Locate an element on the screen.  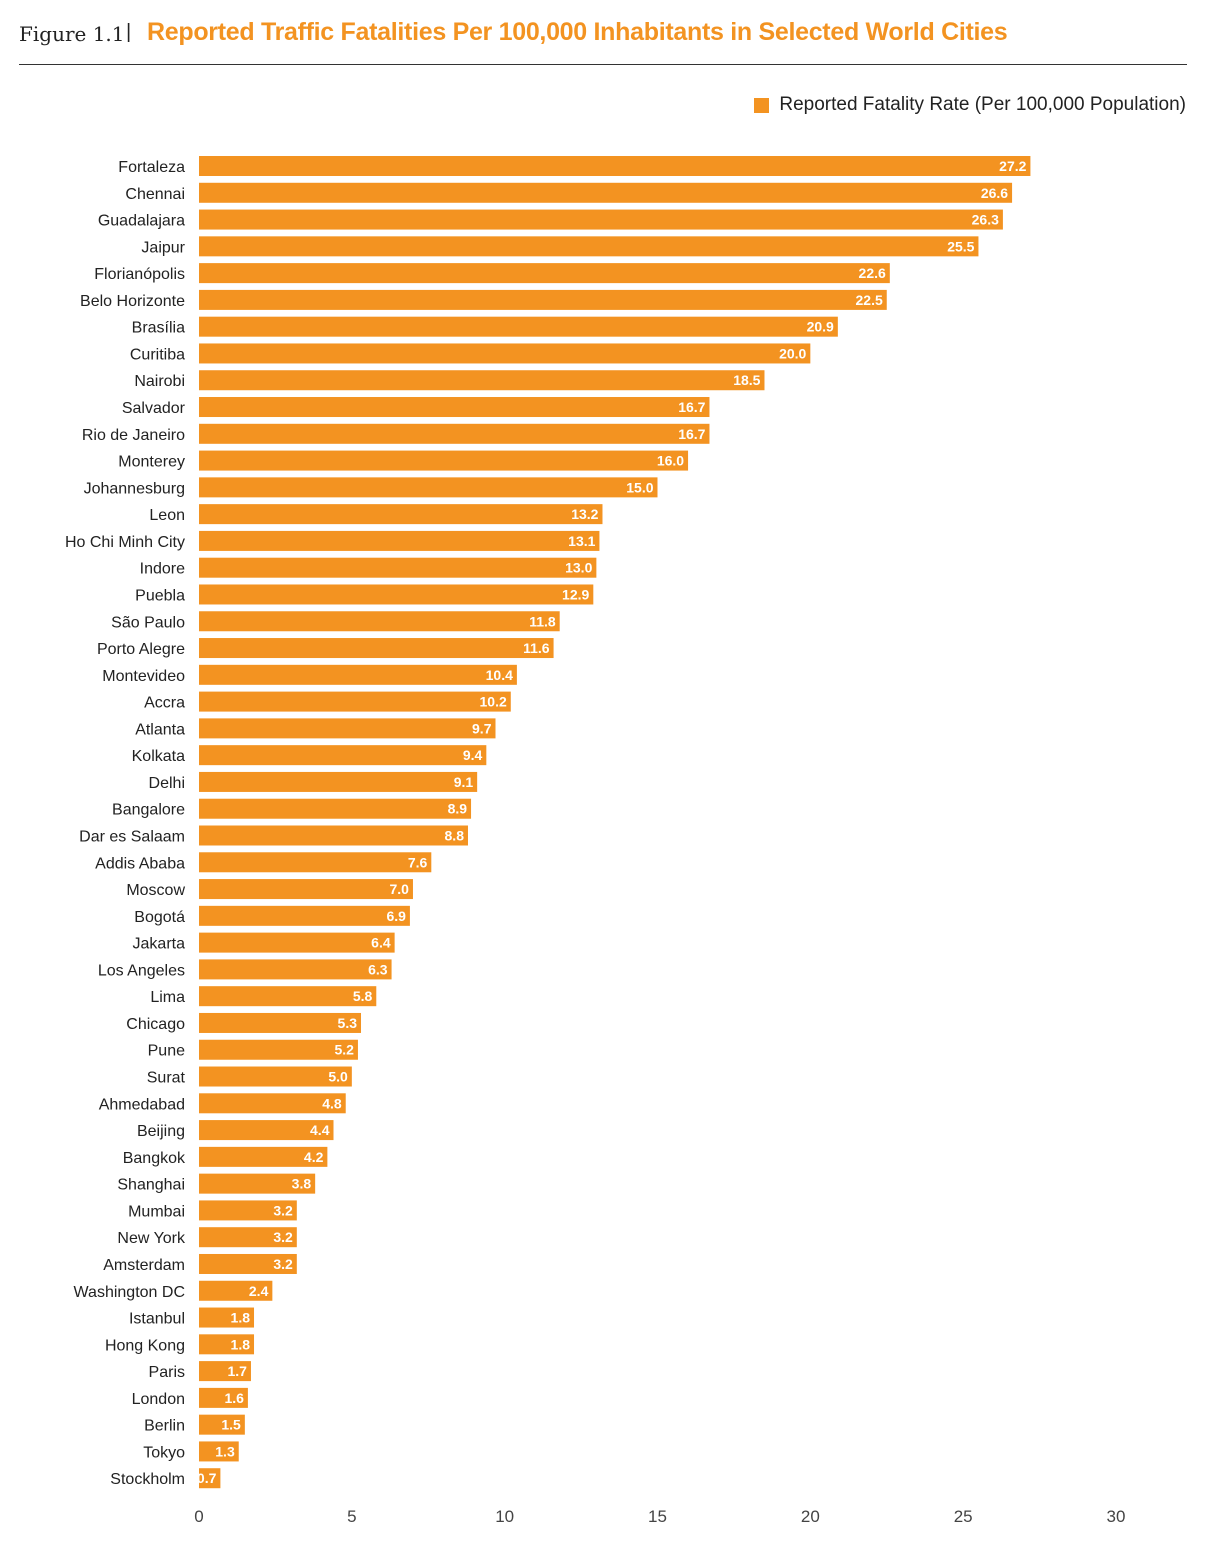
data-label: 18.5 is located at coordinates (746, 380).